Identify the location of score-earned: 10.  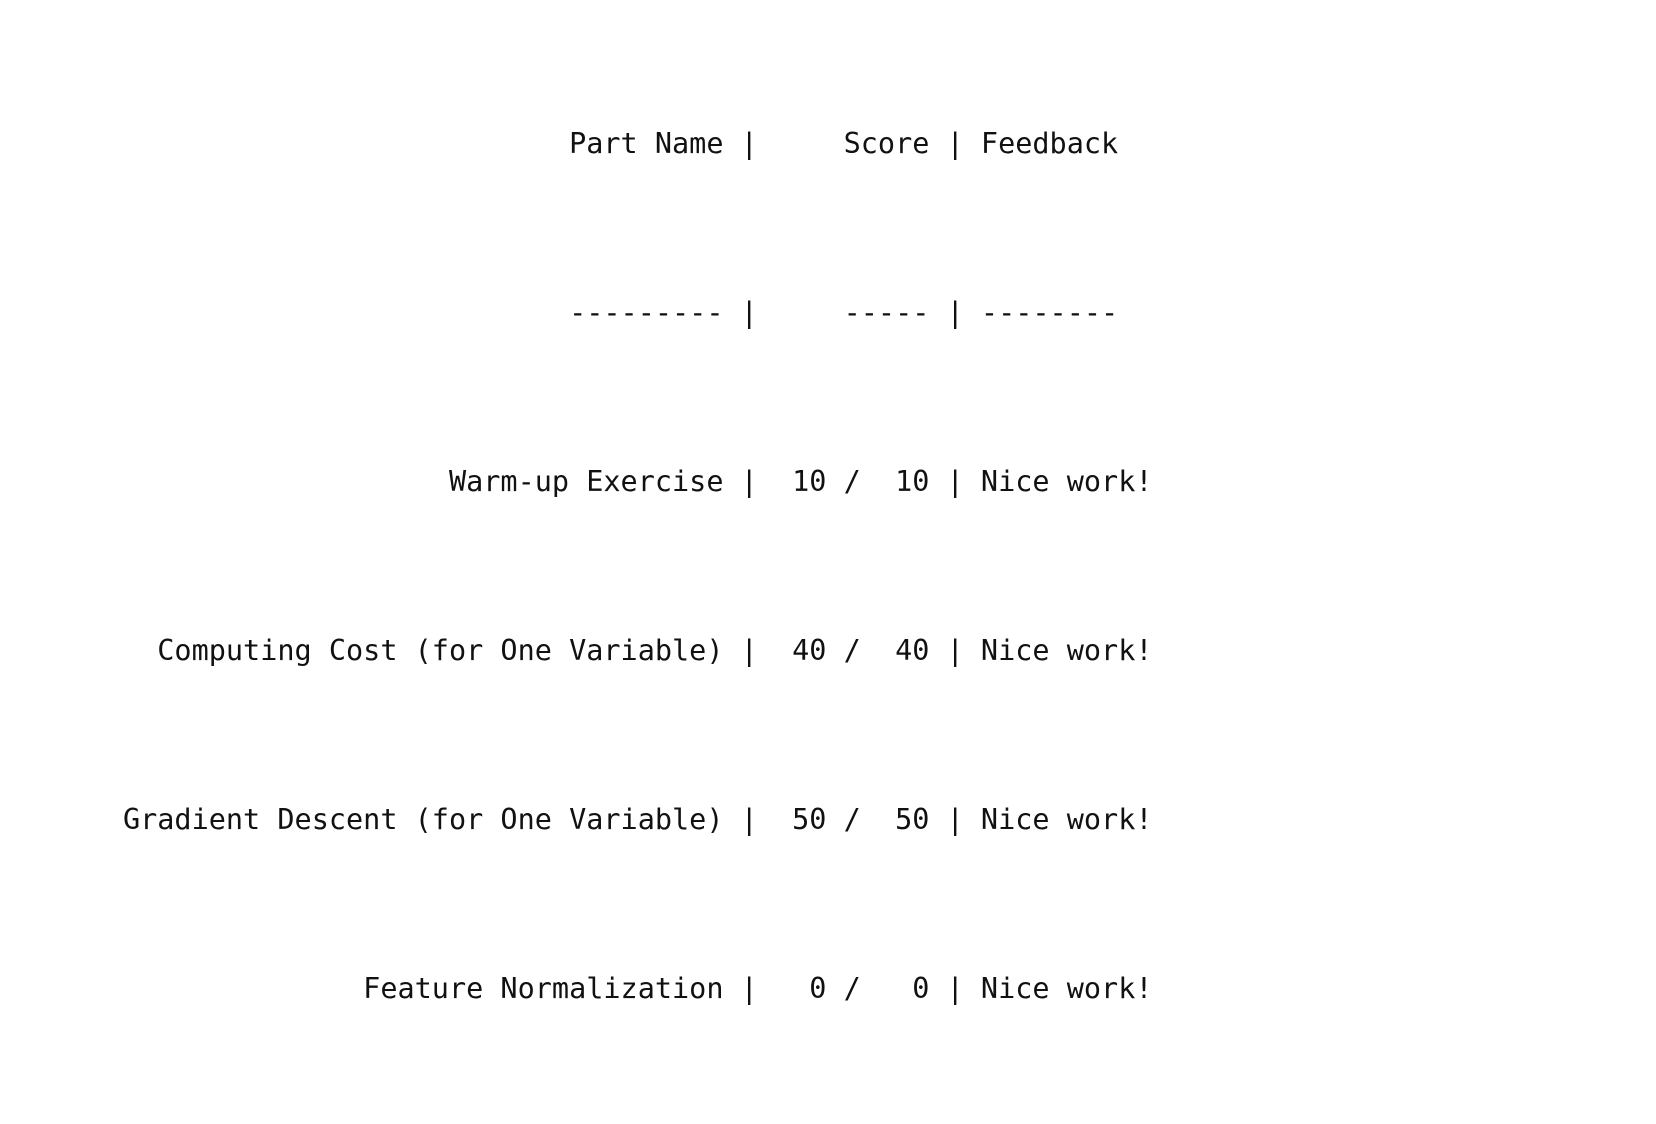
(800, 481).